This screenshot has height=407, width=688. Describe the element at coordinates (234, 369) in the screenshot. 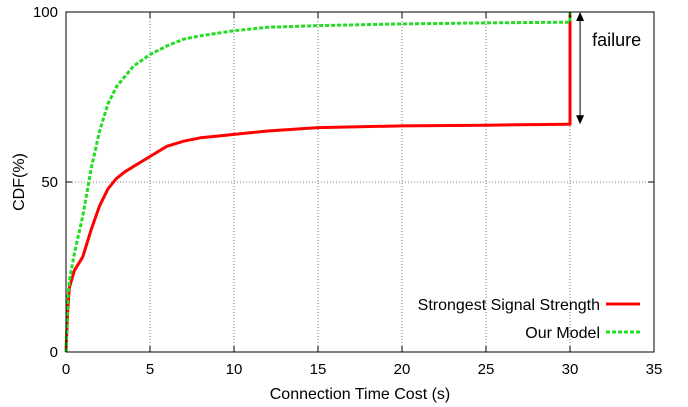

I see `x-tick-label: 10` at that location.